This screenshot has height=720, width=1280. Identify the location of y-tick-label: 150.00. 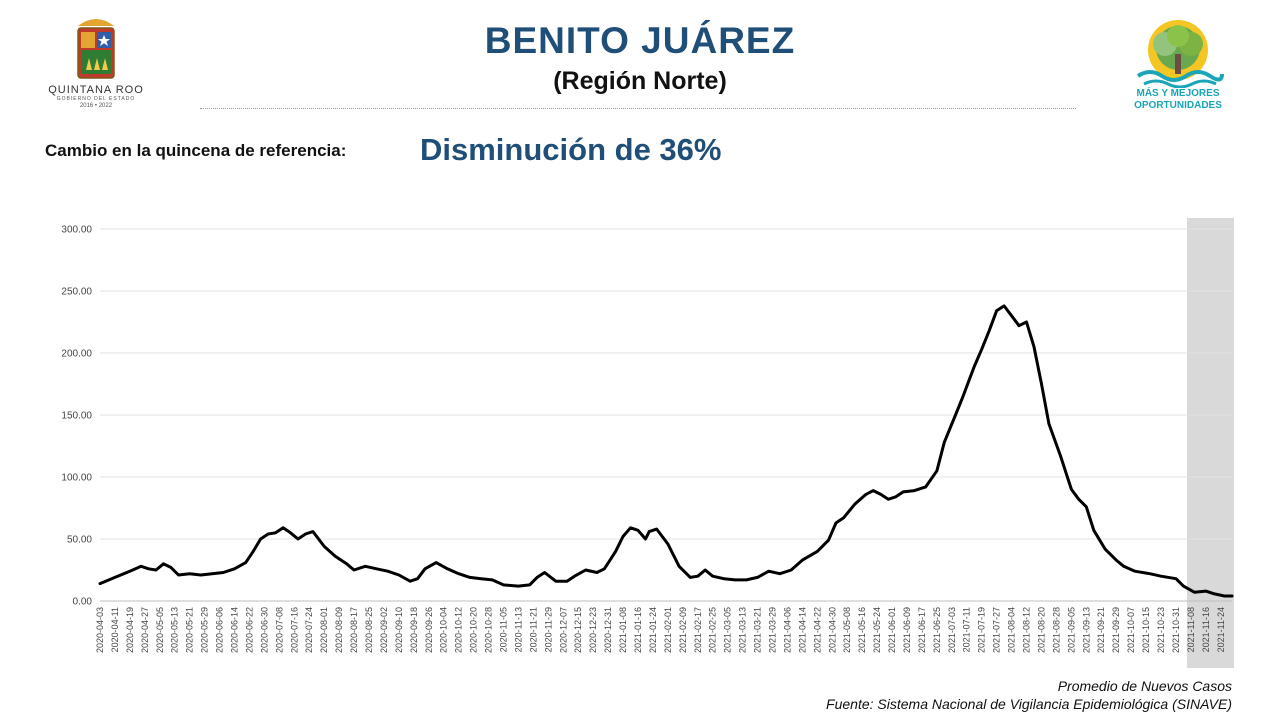
(76, 416).